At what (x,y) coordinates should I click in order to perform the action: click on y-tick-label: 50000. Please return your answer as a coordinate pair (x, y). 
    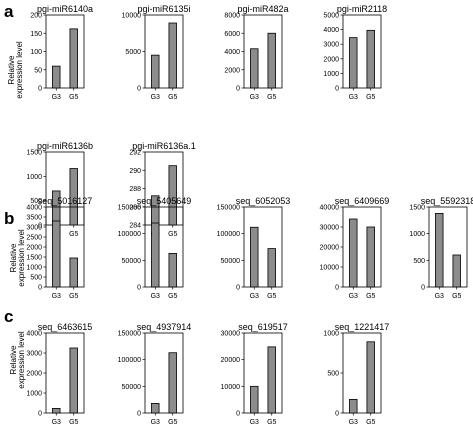
    Looking at the image, I should click on (132, 261).